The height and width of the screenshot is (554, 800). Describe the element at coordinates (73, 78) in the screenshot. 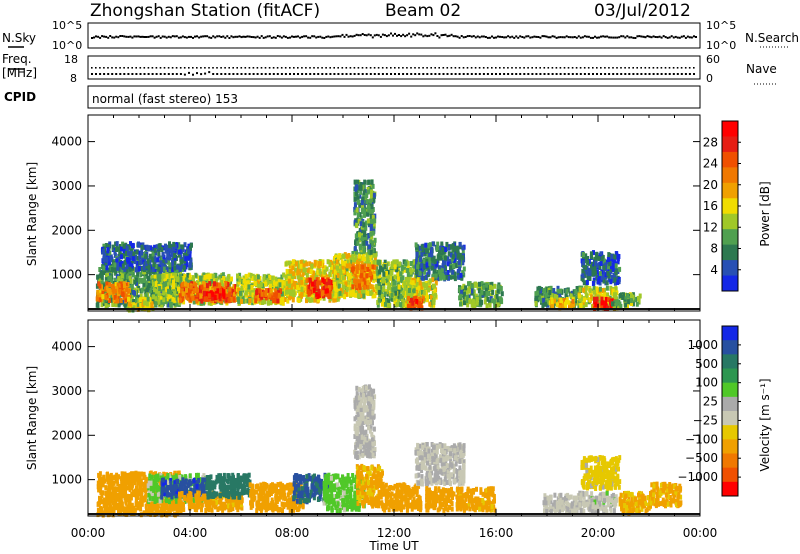

I see `freq-tick-bottom: 8` at that location.